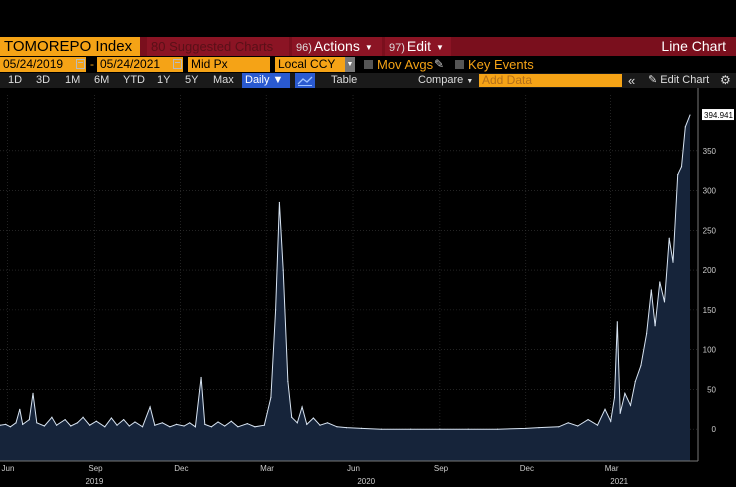 This screenshot has width=736, height=487. I want to click on edit-chart-button: ✎ Edit Chart, so click(678, 80).